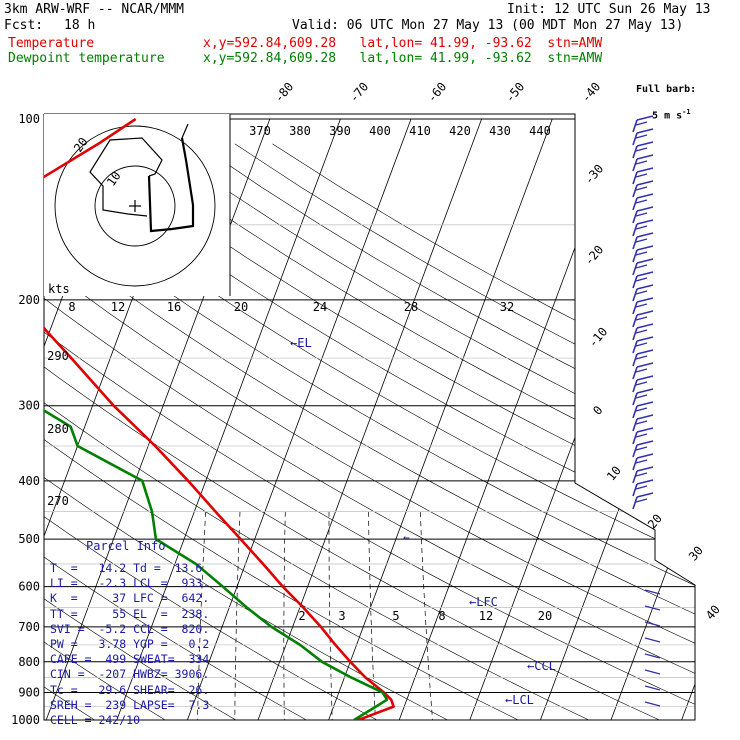 The height and width of the screenshot is (740, 740). I want to click on hodograph-speed-tick: 20, so click(241, 307).